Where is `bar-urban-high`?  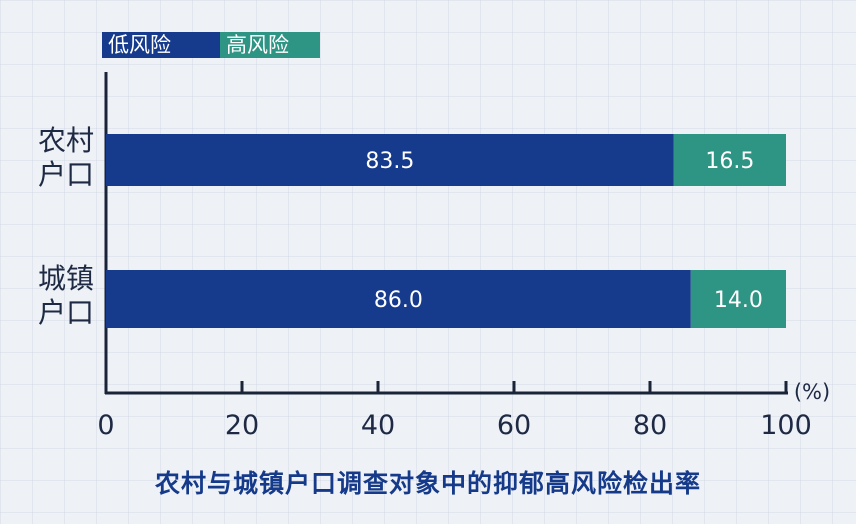
bar-urban-high is located at coordinates (738, 299).